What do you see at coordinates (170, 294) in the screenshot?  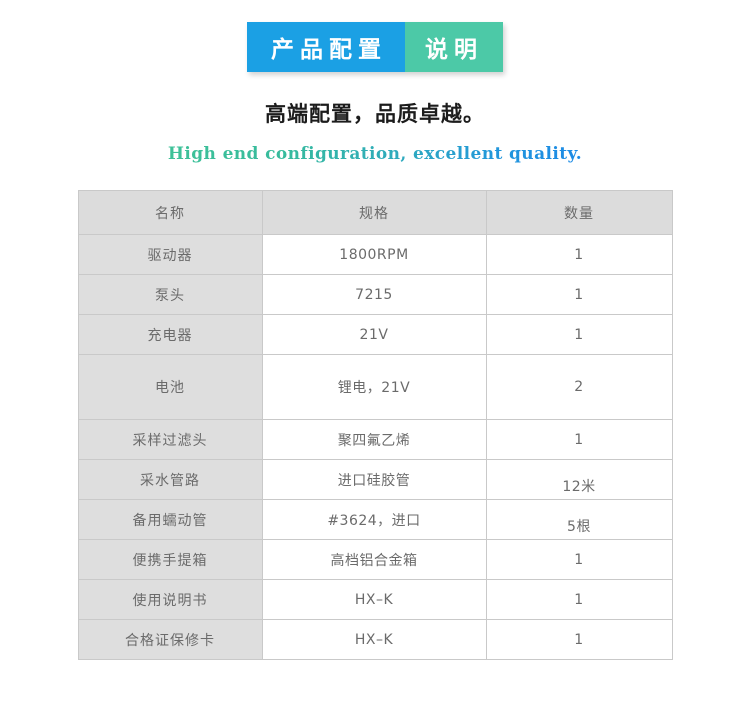 I see `cell-name: 泵头` at bounding box center [170, 294].